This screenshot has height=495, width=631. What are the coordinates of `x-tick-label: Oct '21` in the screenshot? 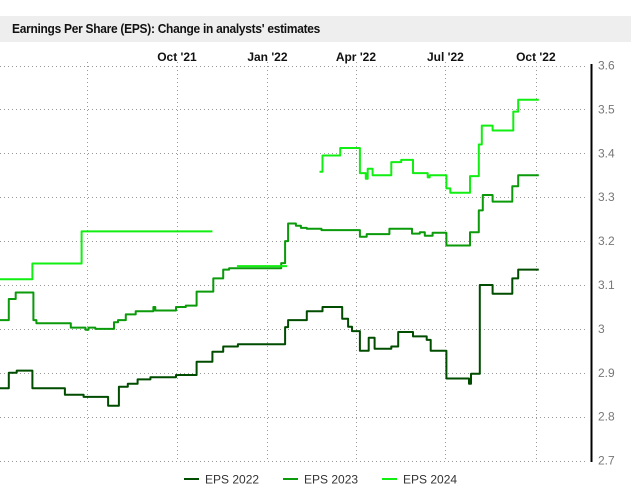 It's located at (177, 57).